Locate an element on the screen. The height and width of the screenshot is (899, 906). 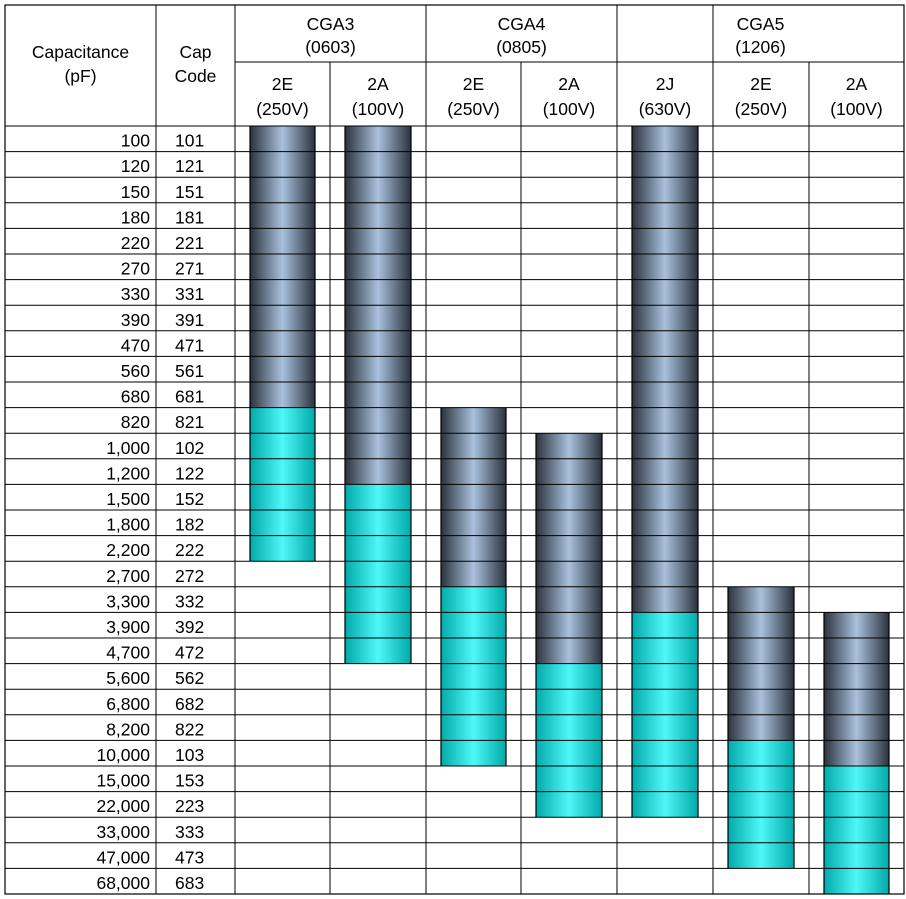
capacitance-value: 33,000 is located at coordinates (123, 832).